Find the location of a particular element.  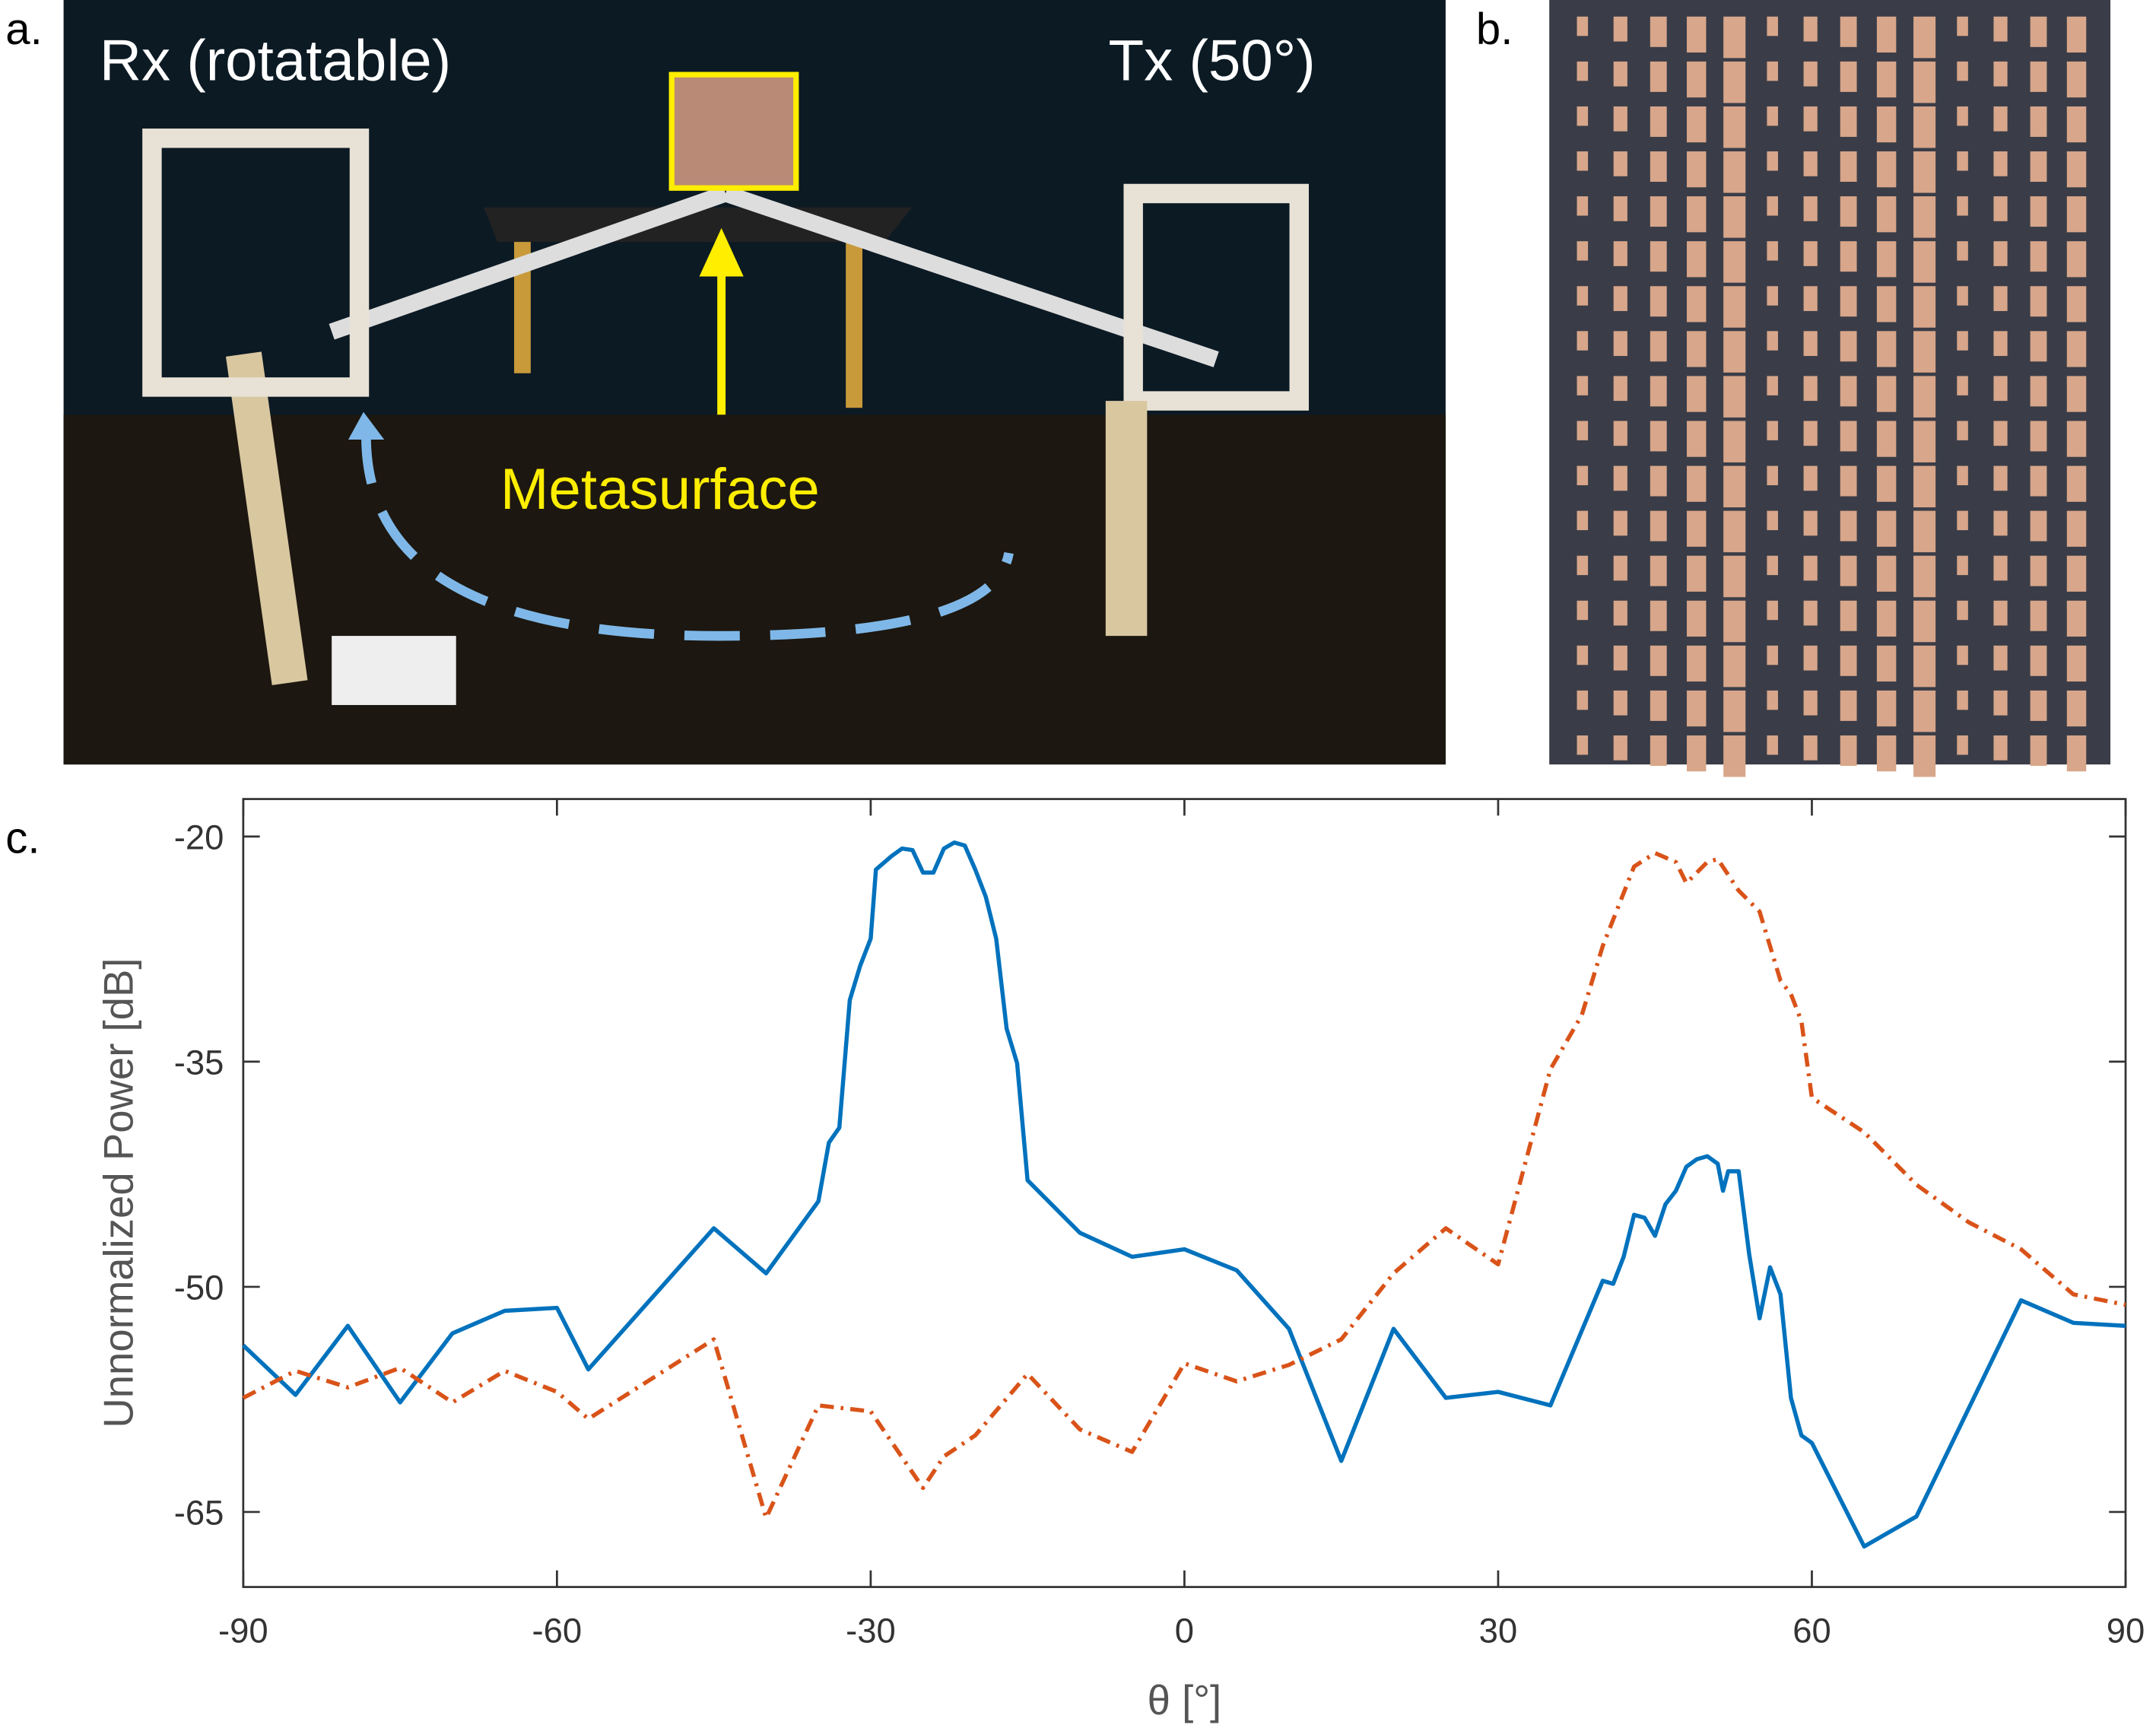

photo-b is located at coordinates (1830, 388).